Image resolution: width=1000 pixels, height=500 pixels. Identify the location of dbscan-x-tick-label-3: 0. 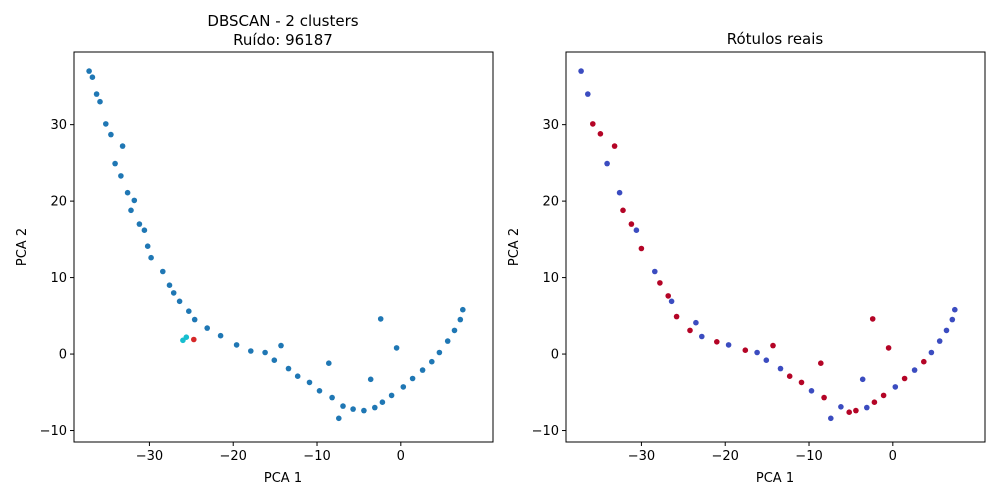
(401, 456).